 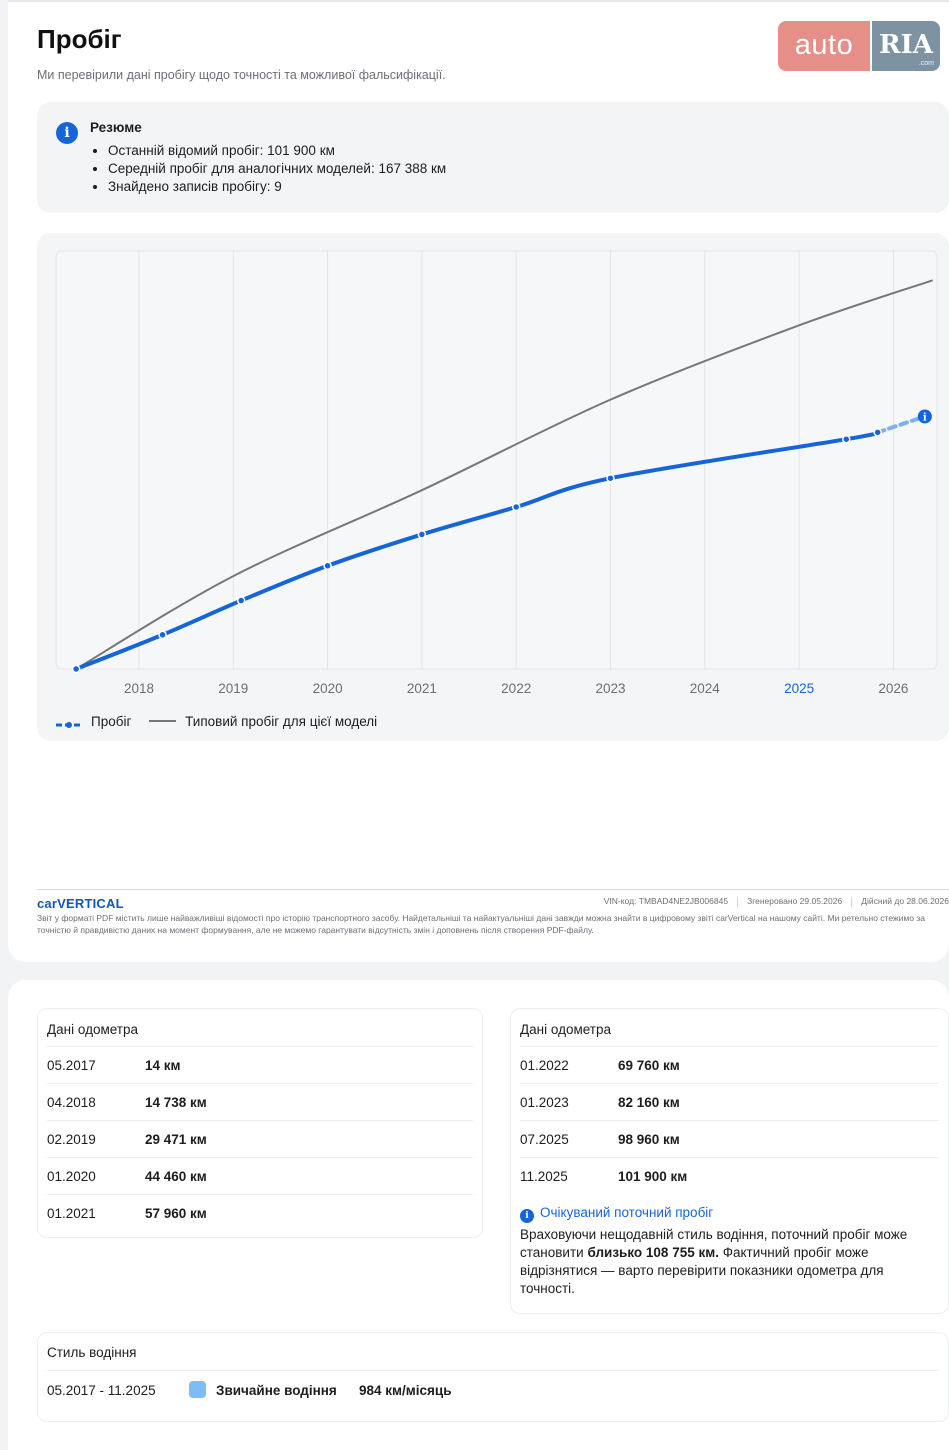 What do you see at coordinates (610, 688) in the screenshot?
I see `x-tick-label: 2023` at bounding box center [610, 688].